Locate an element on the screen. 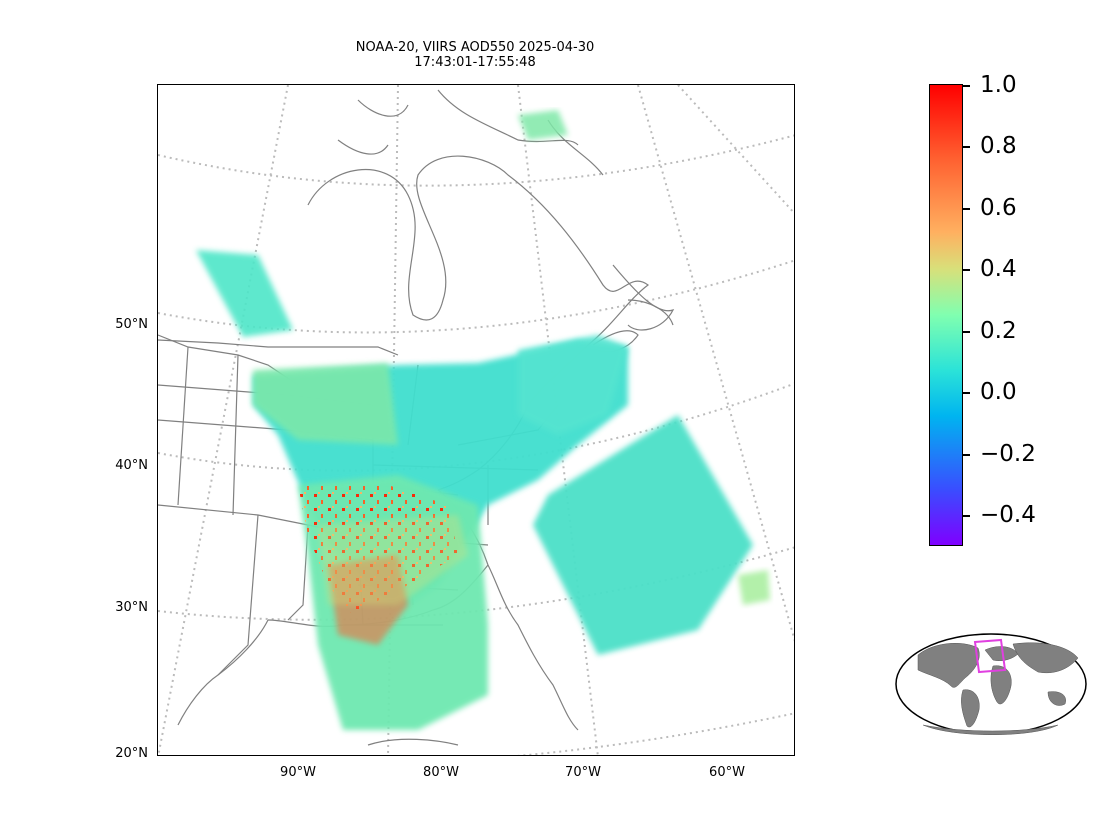 This screenshot has width=1120, height=840. lon-label-90w: 90°W is located at coordinates (298, 772).